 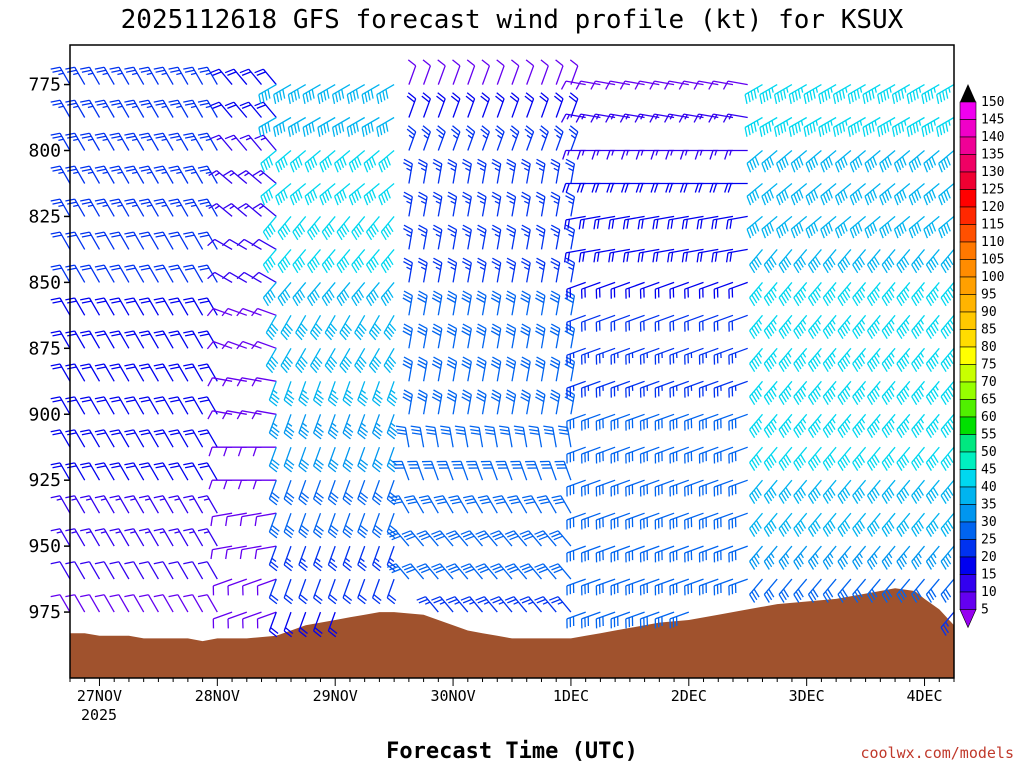 I want to click on terrain-surface, so click(x=512, y=633).